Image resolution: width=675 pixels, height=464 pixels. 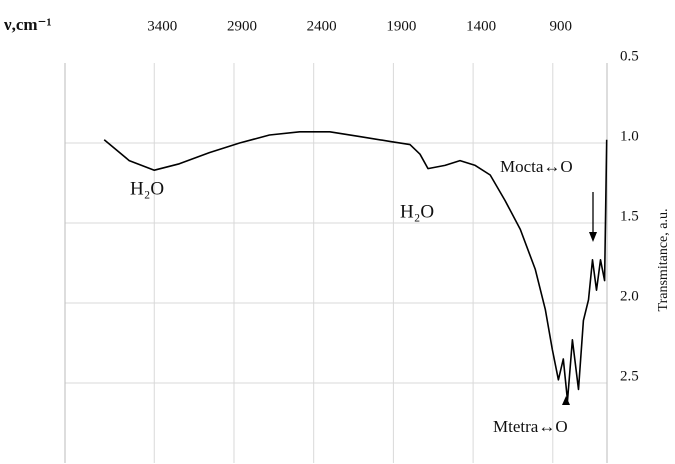 What do you see at coordinates (629, 376) in the screenshot?
I see `y-tick-label: 2.5` at bounding box center [629, 376].